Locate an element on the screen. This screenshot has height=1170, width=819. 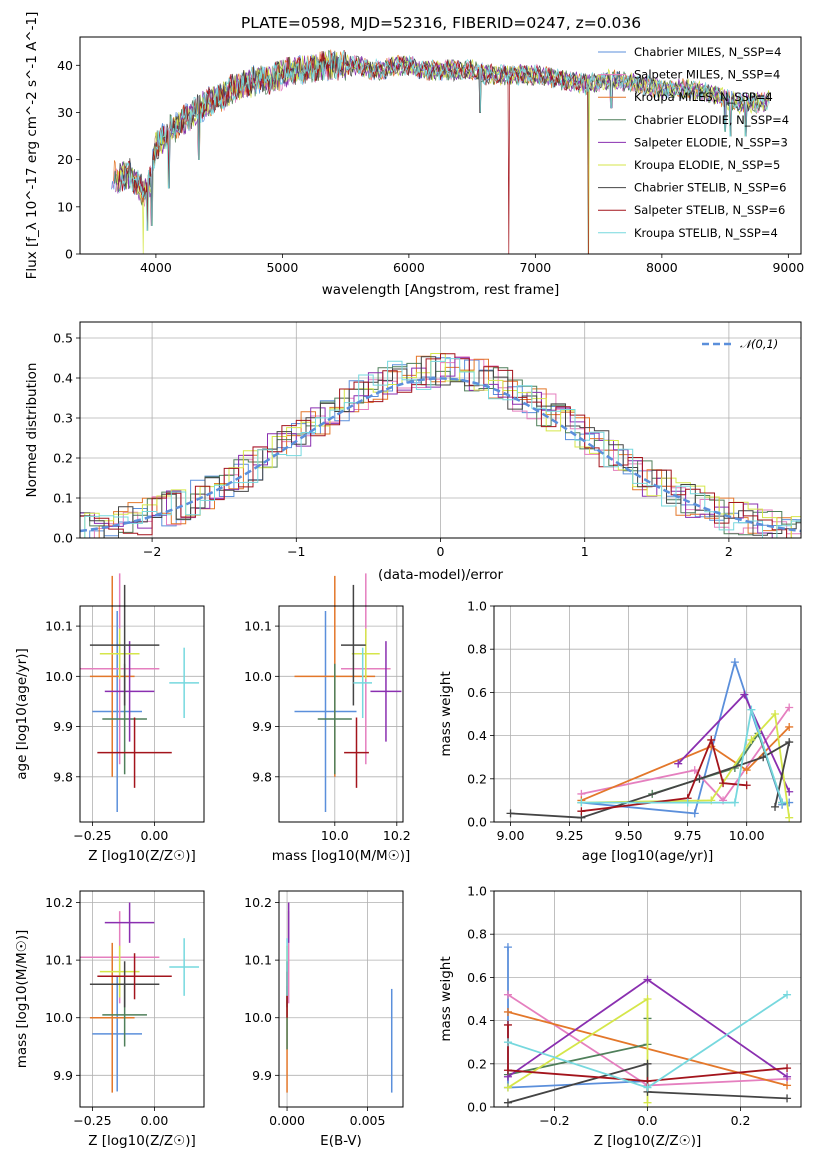
y-tick-label: 10 is located at coordinates (65, 206).